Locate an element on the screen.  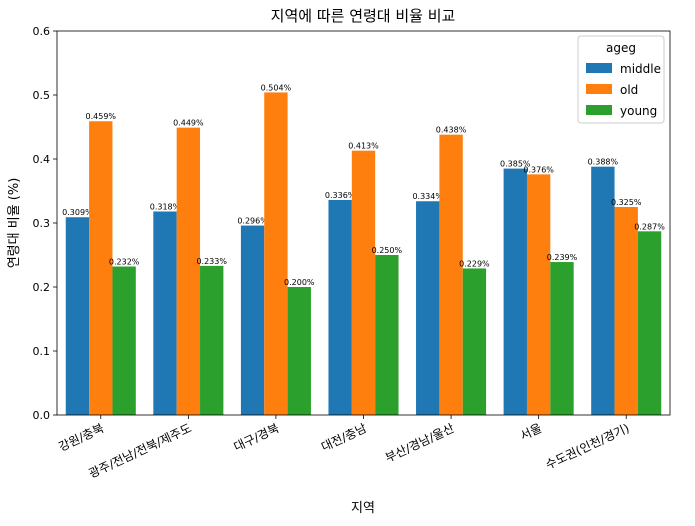
legend-label-young: young is located at coordinates (638, 111).